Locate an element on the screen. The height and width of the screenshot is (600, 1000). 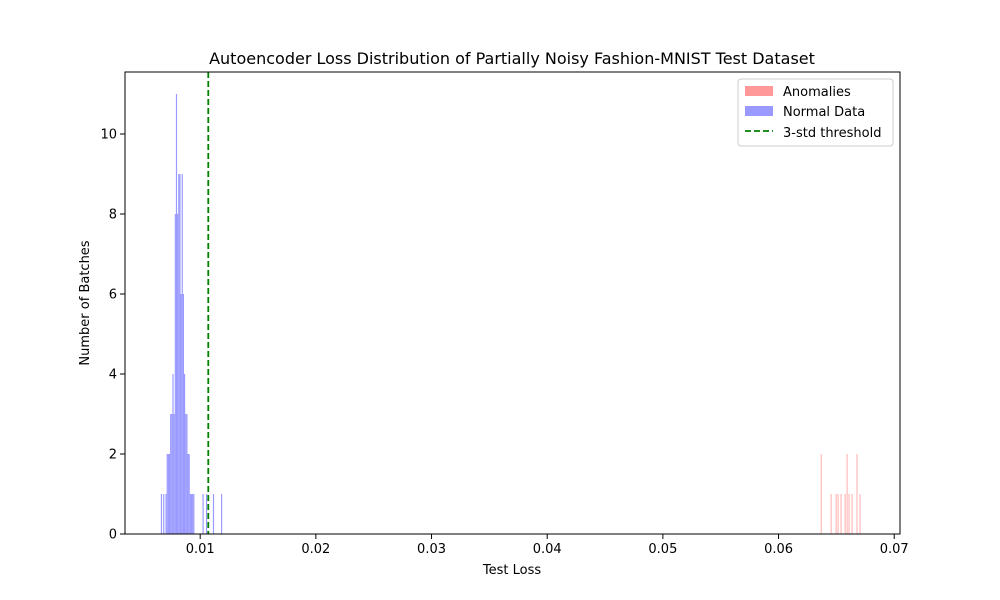
x-tick-label: 0.04 is located at coordinates (547, 549).